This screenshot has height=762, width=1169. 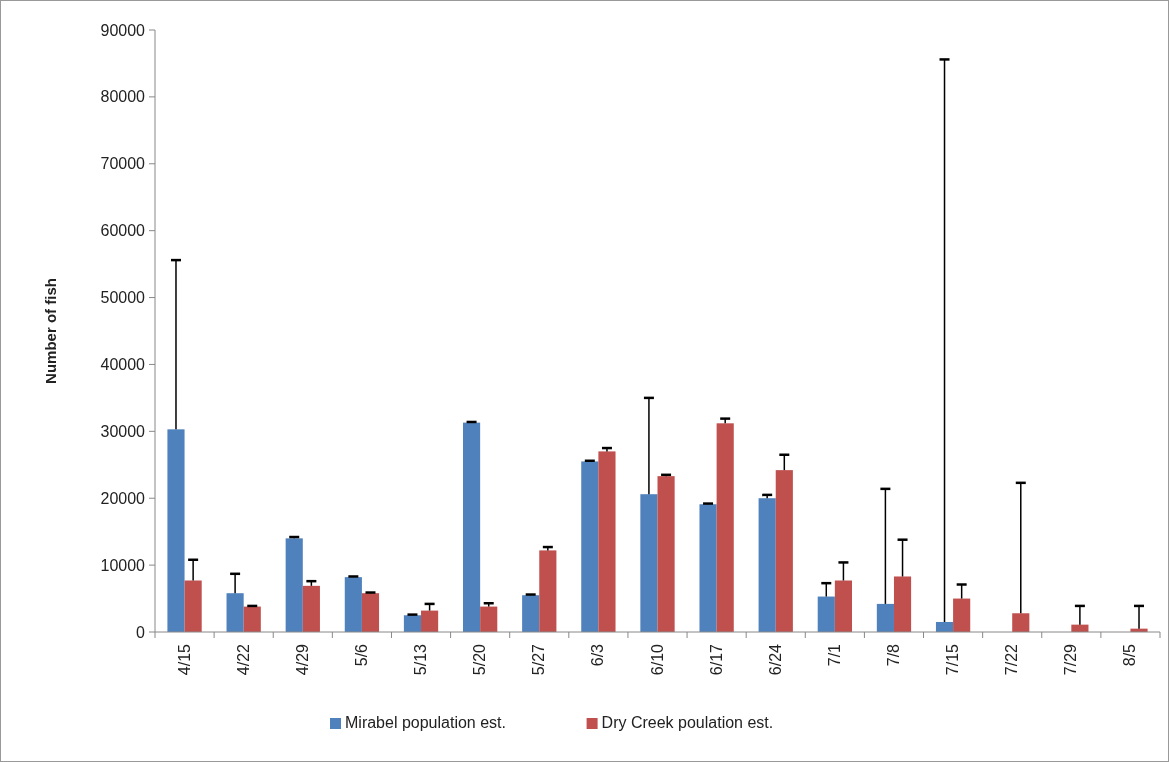 I want to click on y-axis-title: Number of fish, so click(x=50, y=331).